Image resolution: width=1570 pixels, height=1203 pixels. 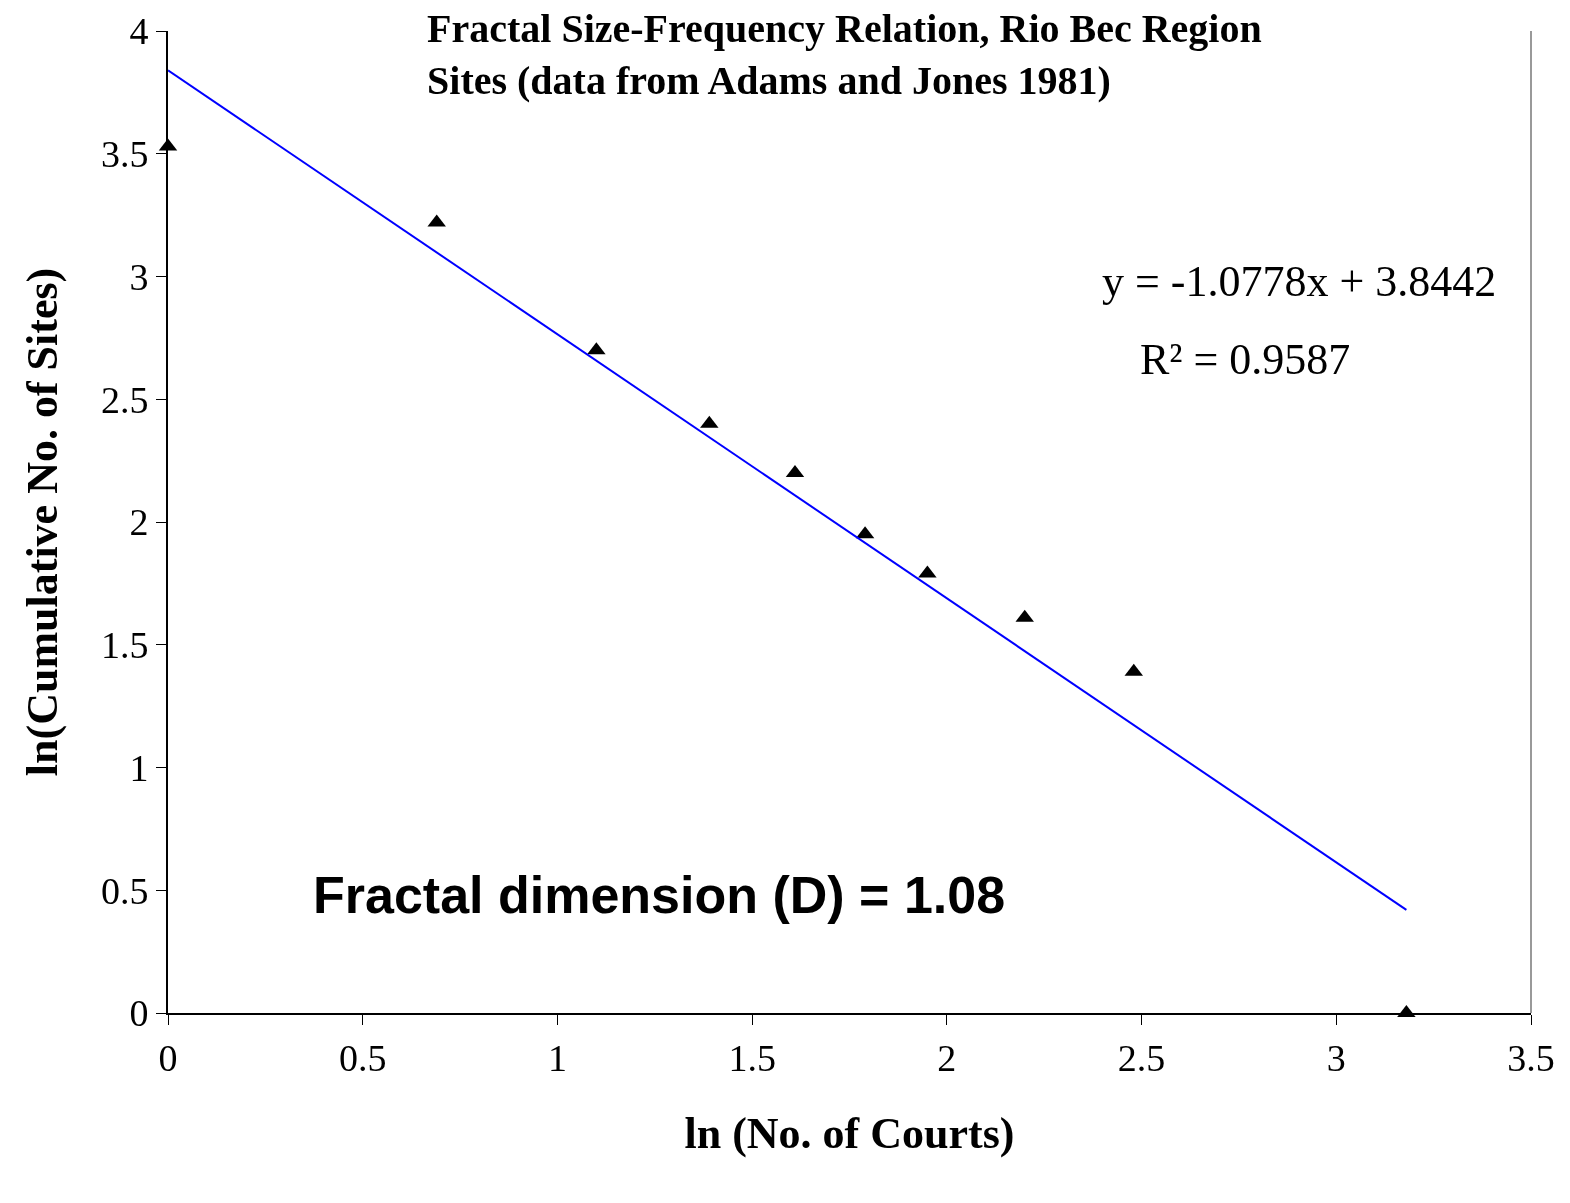 I want to click on x-tick-label: 3.5, so click(x=1531, y=1057).